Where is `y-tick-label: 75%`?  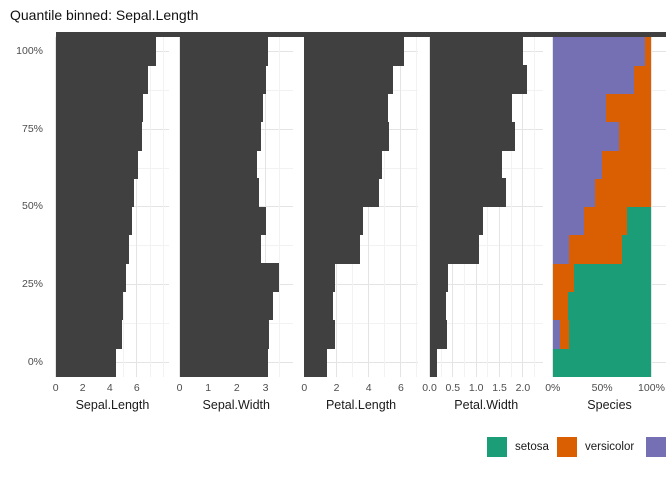
y-tick-label: 75% is located at coordinates (32, 128).